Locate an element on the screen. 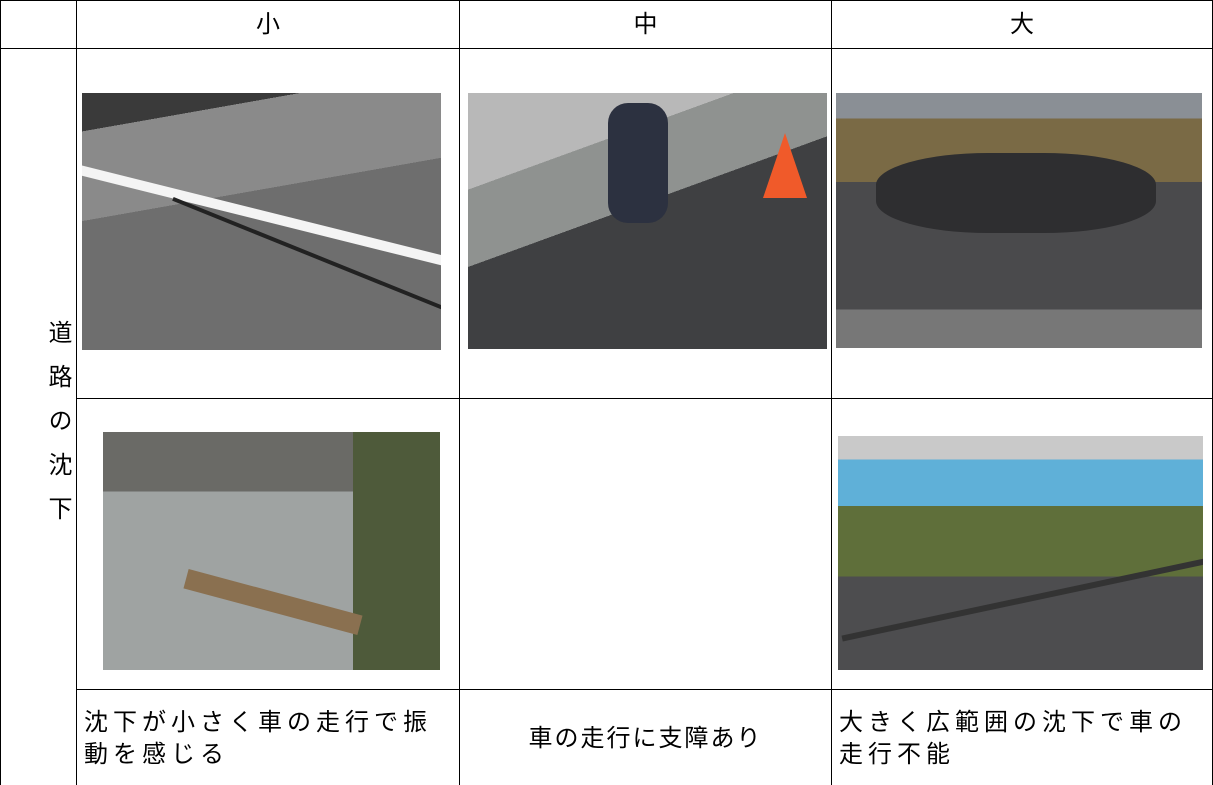  column-header: 中 is located at coordinates (645, 24).